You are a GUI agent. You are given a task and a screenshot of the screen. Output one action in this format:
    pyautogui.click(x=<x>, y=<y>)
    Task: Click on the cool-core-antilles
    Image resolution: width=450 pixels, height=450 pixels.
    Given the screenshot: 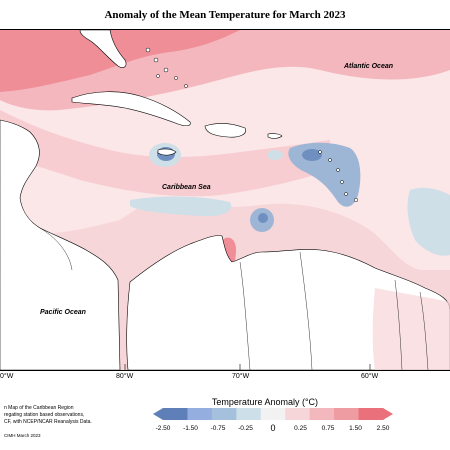 What is the action you would take?
    pyautogui.click(x=312, y=155)
    